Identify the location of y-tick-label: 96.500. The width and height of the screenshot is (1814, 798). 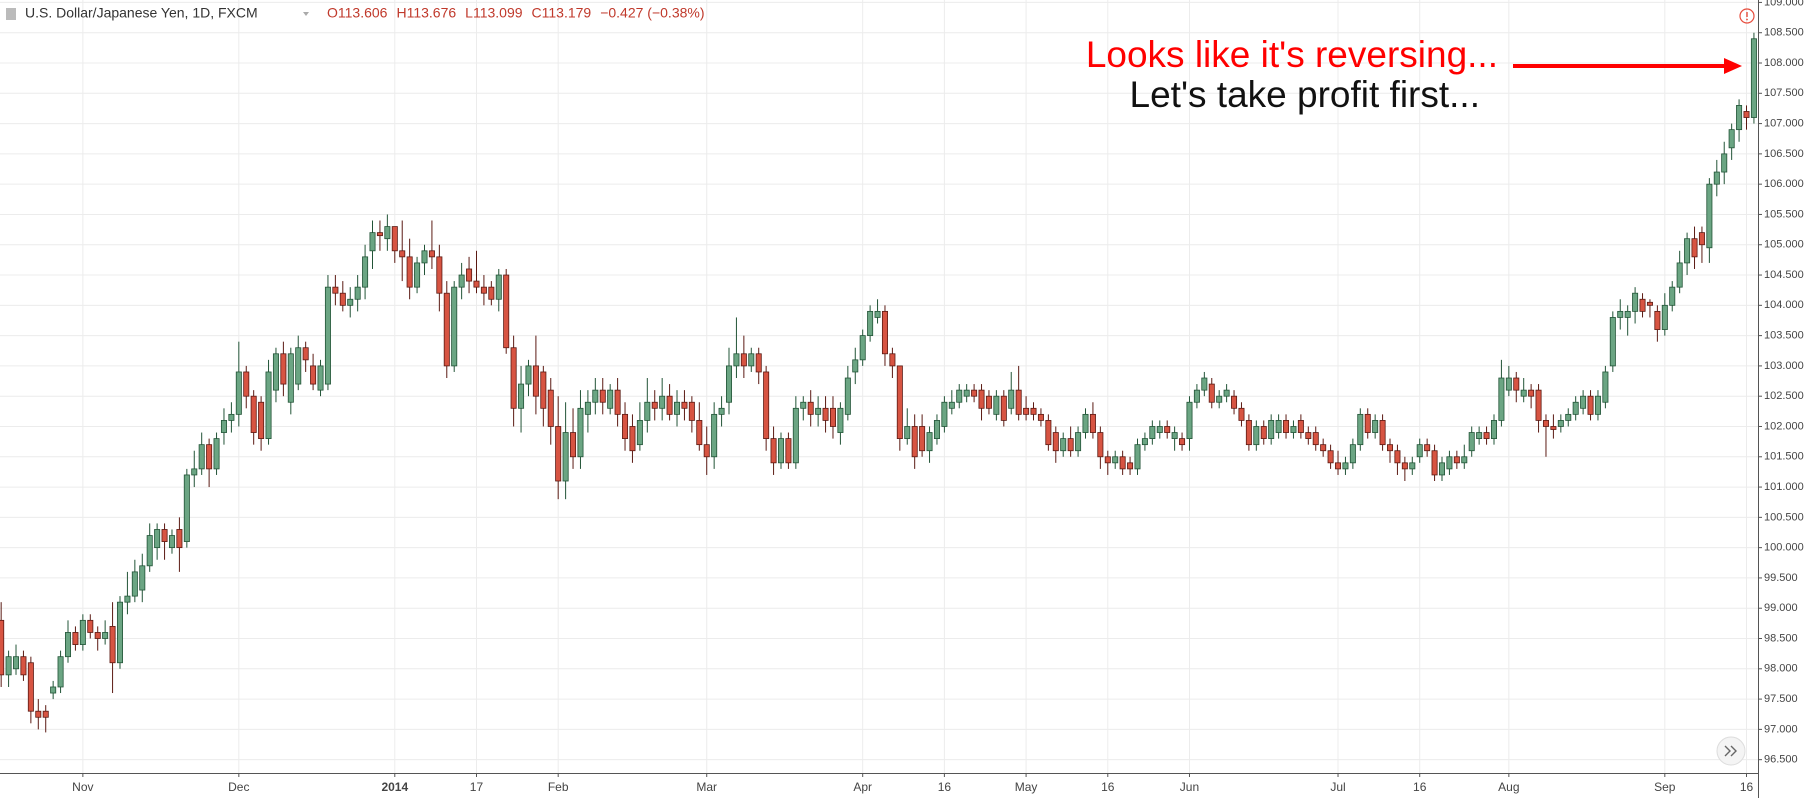
(1781, 760).